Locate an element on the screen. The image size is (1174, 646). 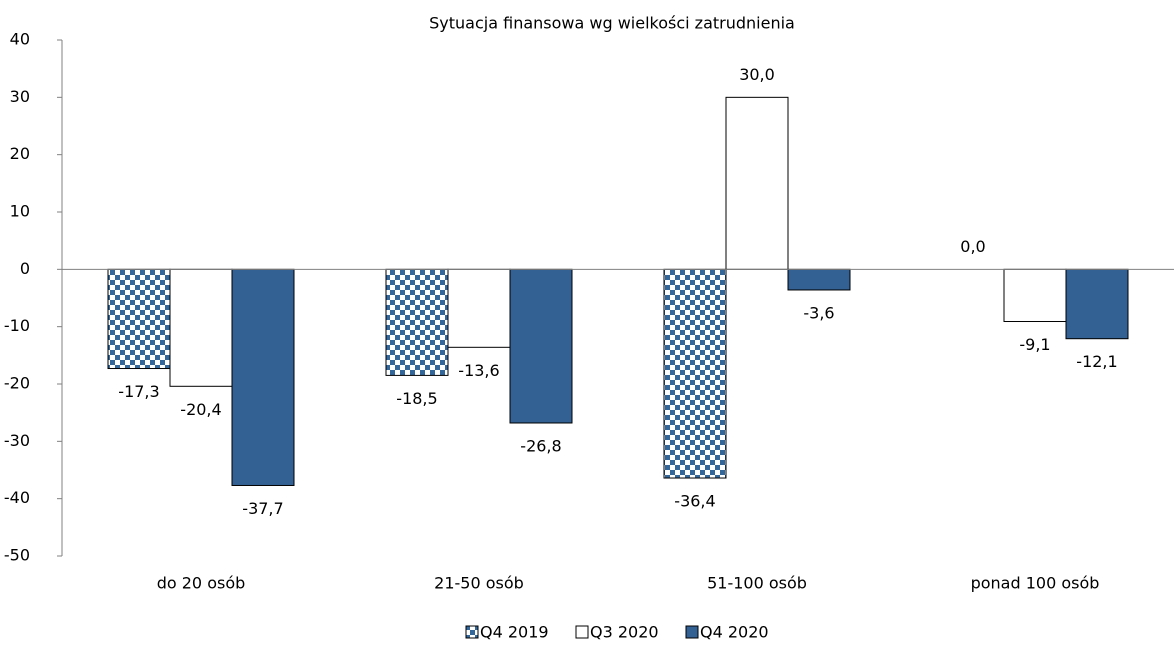
data-label: -20,4 is located at coordinates (200, 409).